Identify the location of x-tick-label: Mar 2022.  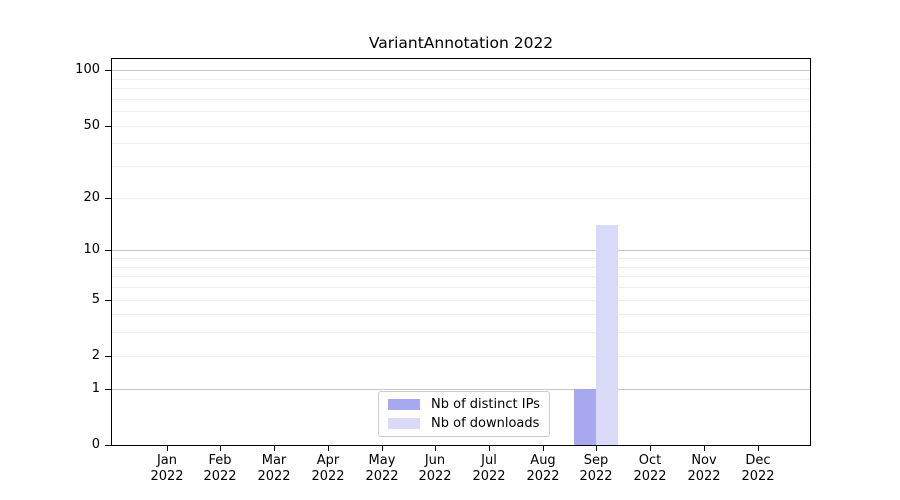
(274, 468).